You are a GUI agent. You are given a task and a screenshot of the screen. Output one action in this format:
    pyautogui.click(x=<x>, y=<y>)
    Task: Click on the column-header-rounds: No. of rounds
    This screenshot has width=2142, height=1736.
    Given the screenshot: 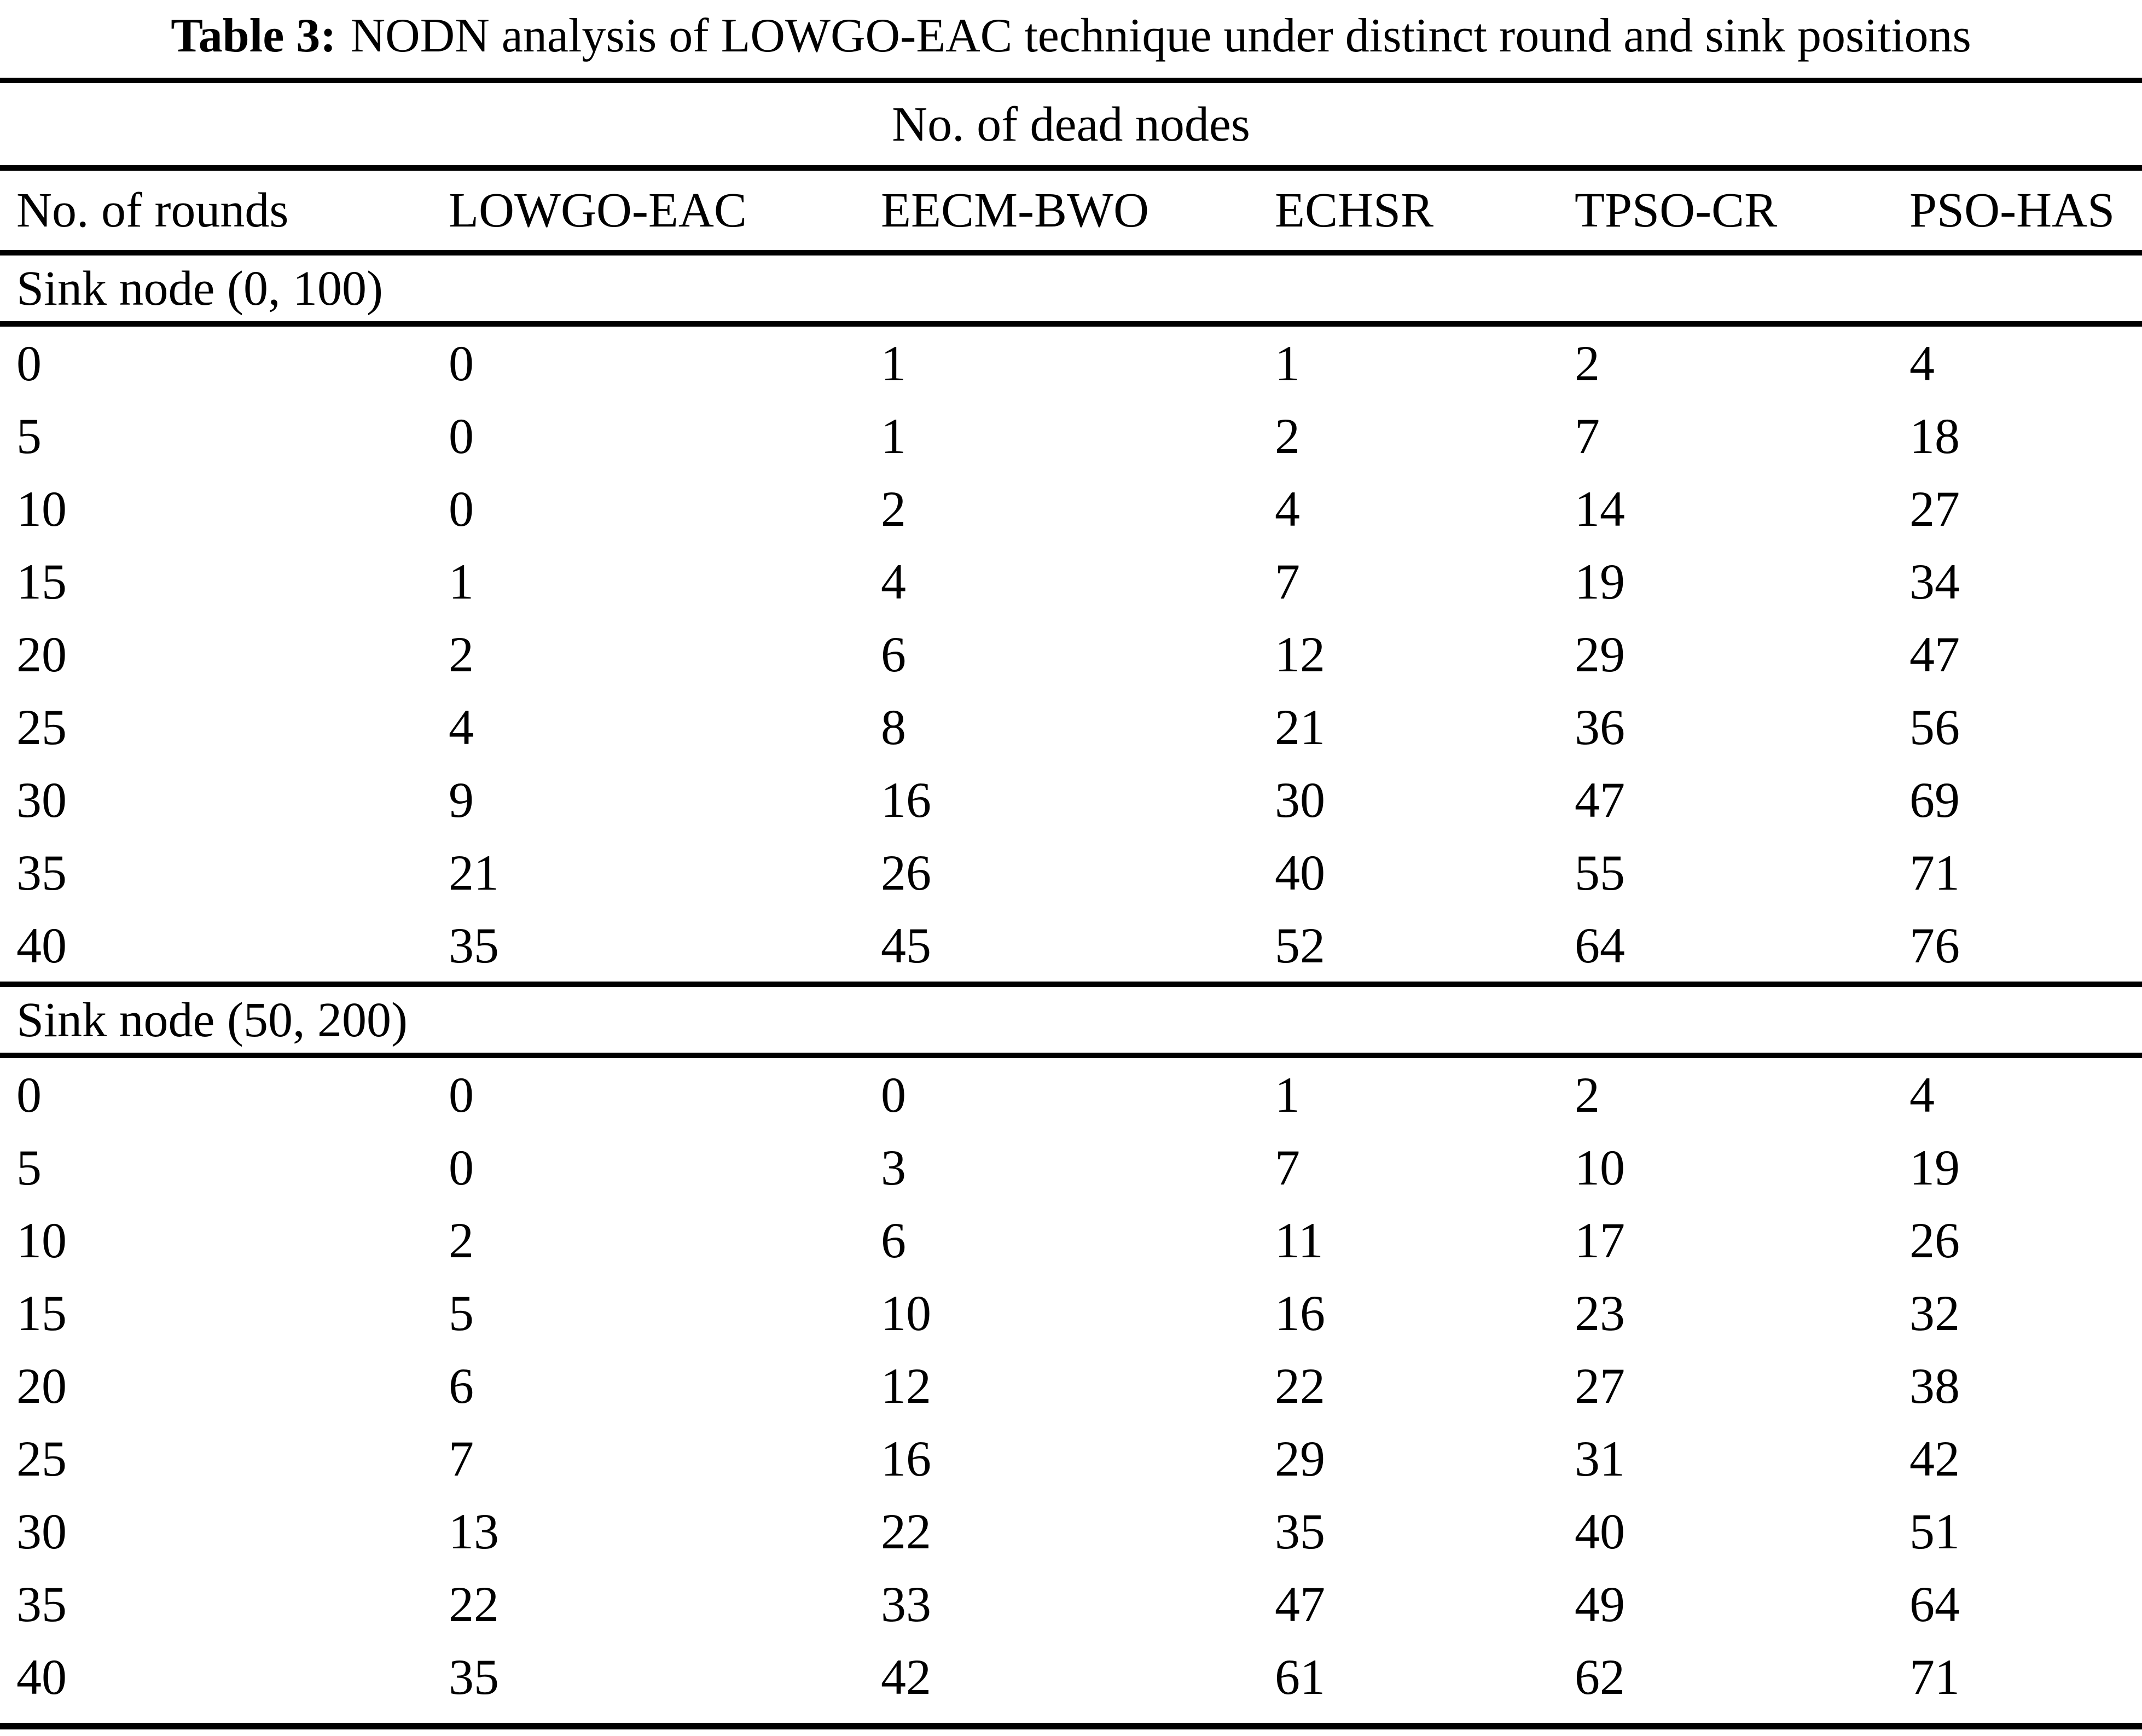 What is the action you would take?
    pyautogui.click(x=152, y=210)
    